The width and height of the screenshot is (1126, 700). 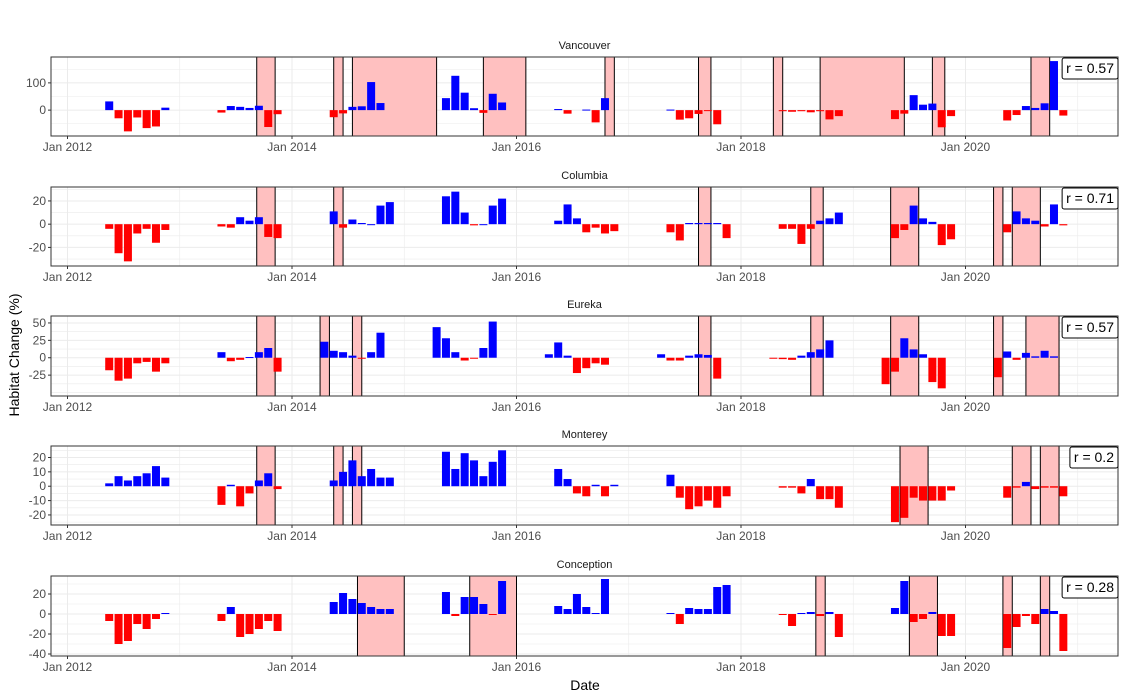 I want to click on y-tick-label: 20, so click(x=40, y=457).